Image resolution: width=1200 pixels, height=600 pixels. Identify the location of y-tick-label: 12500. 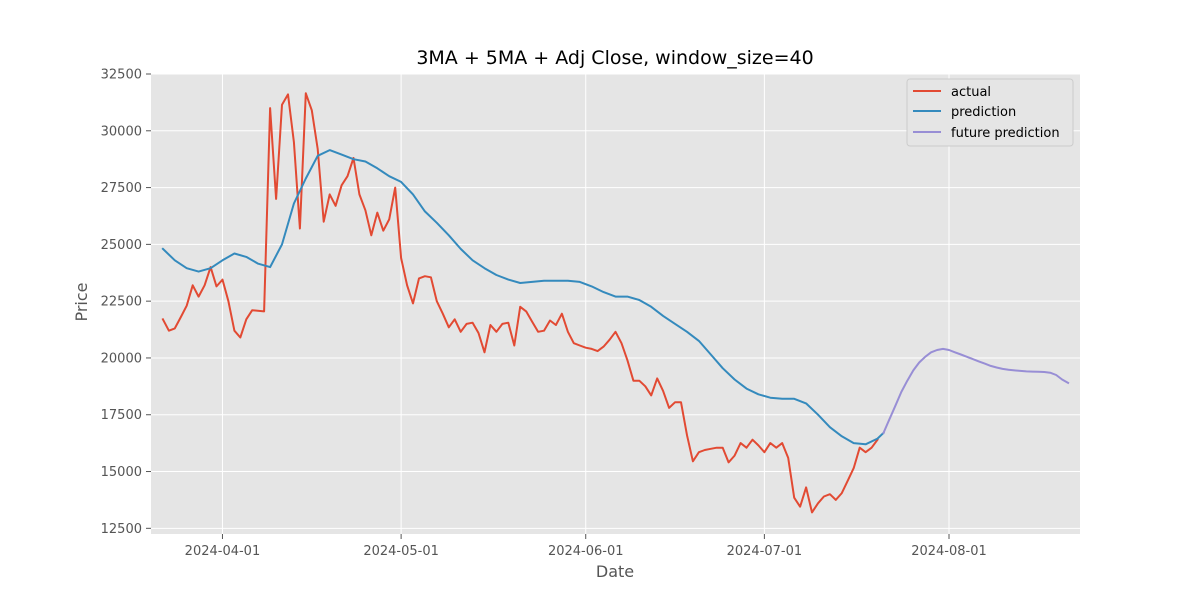
(121, 529).